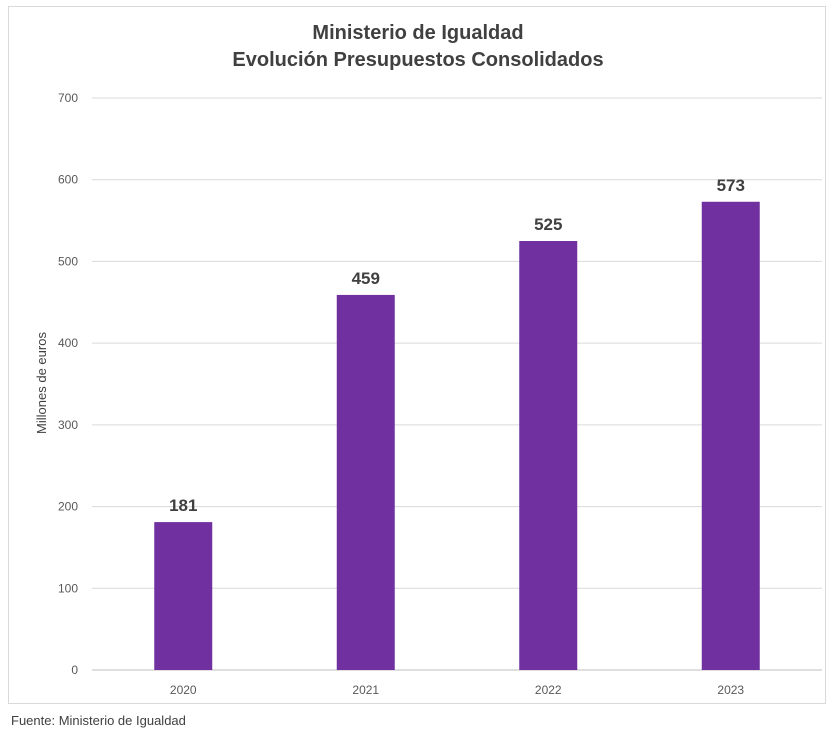 The width and height of the screenshot is (836, 737). Describe the element at coordinates (183, 596) in the screenshot. I see `bar-2020` at that location.